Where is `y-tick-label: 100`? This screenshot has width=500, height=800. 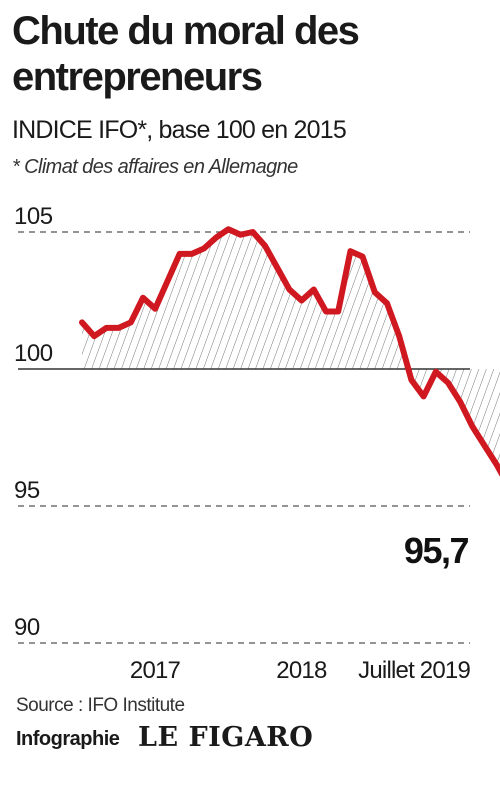
y-tick-label: 100 is located at coordinates (33, 353).